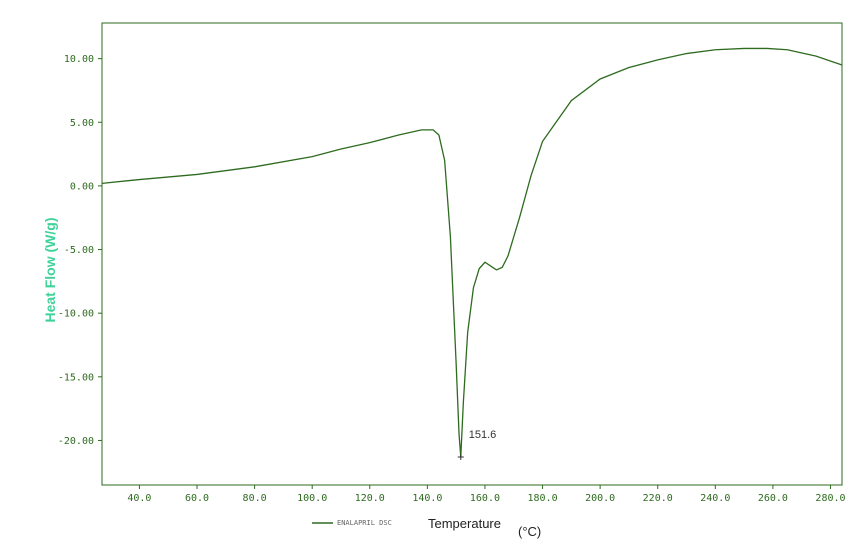 This screenshot has height=549, width=865. I want to click on x-tick-label: 140.0, so click(427, 498).